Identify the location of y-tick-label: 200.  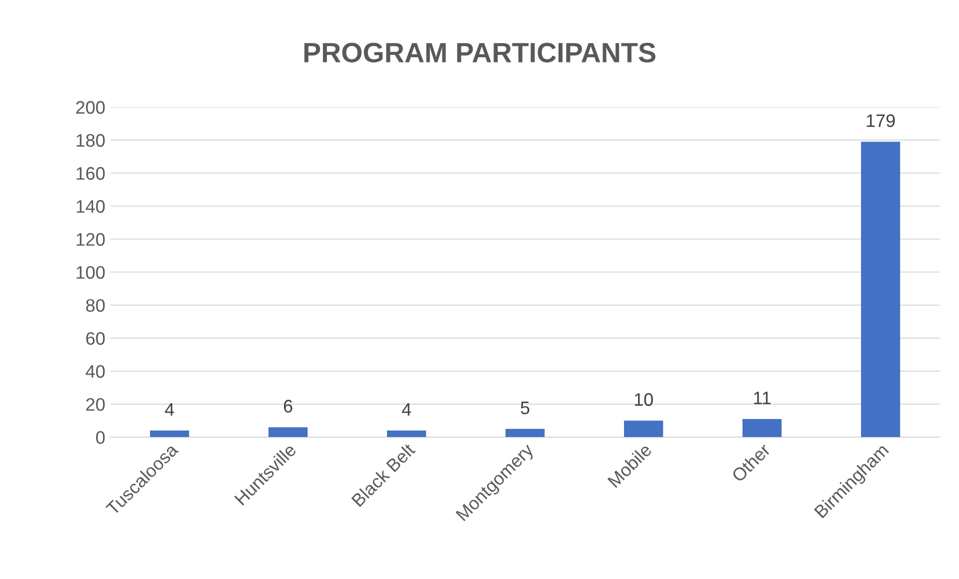
(90, 107).